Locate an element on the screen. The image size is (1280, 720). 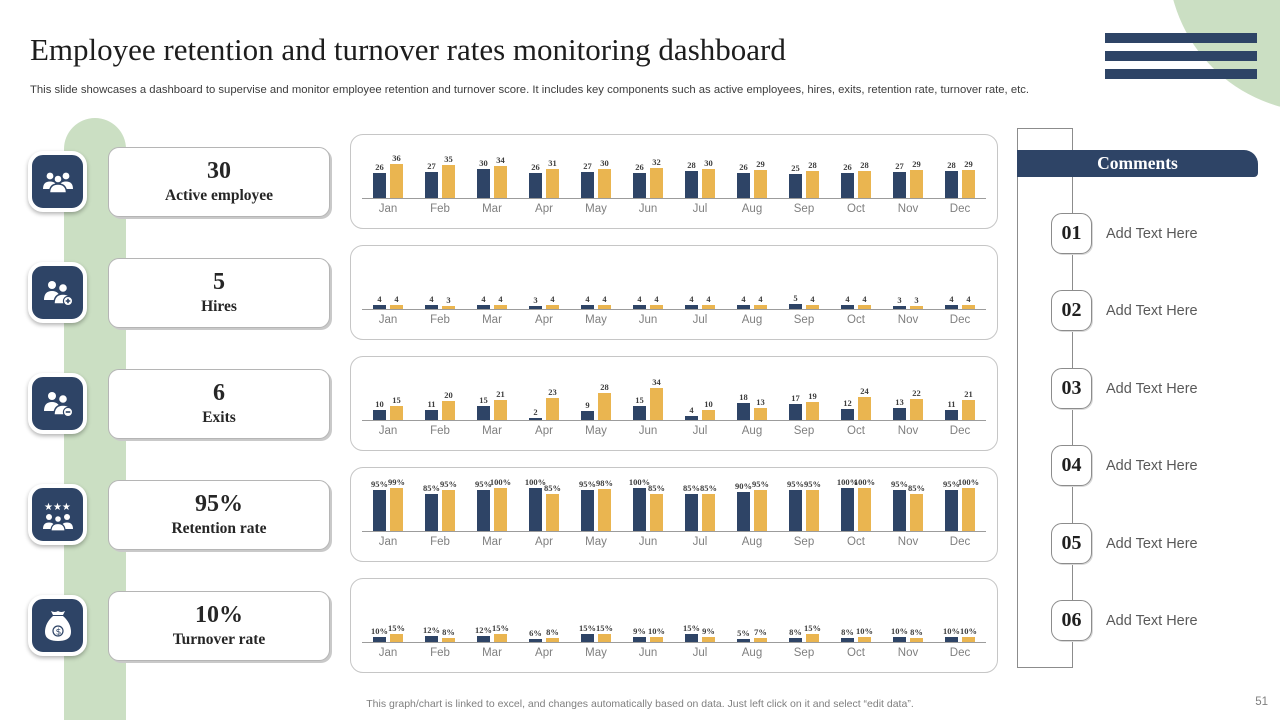
bar-value-label: 6% is located at coordinates (535, 633).